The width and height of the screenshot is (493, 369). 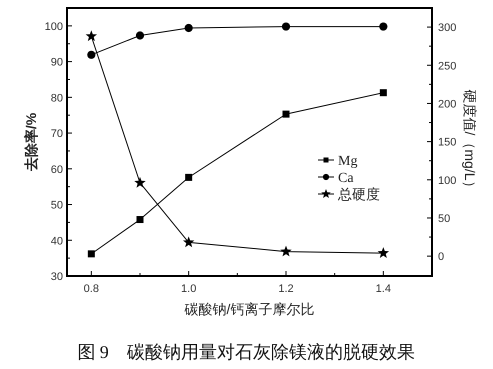 I want to click on y2-tick-label: 100, so click(x=447, y=180).